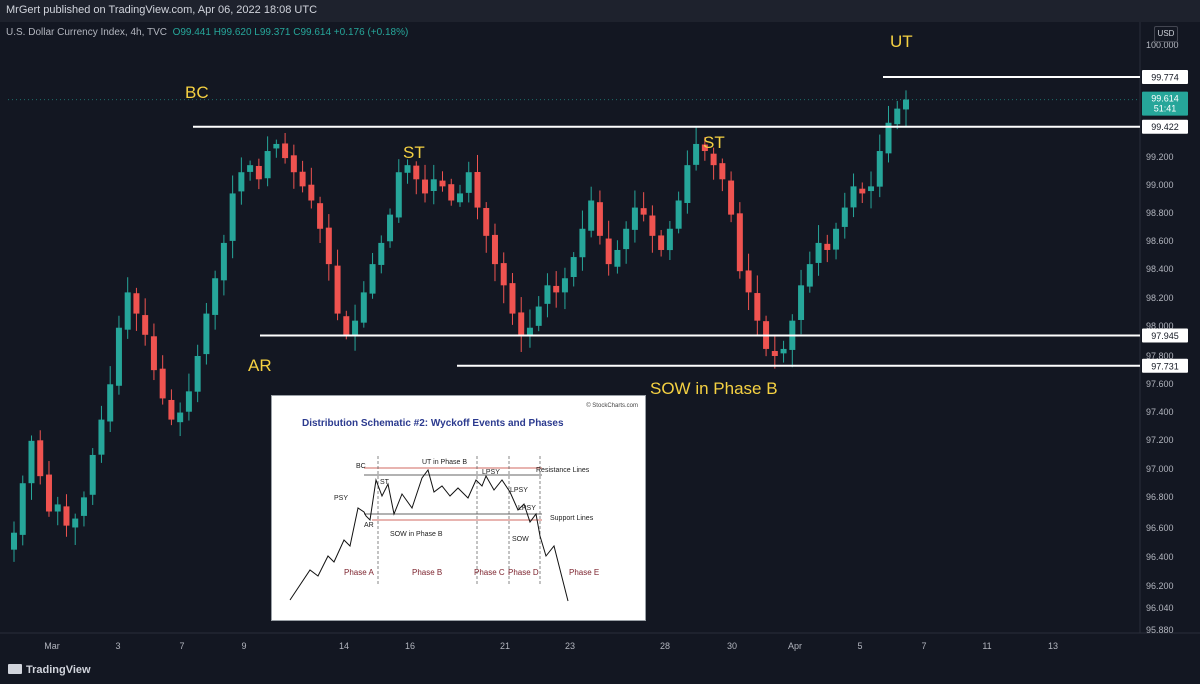 This screenshot has height=684, width=1200. I want to click on inset-label: SOW in Phase B, so click(416, 534).